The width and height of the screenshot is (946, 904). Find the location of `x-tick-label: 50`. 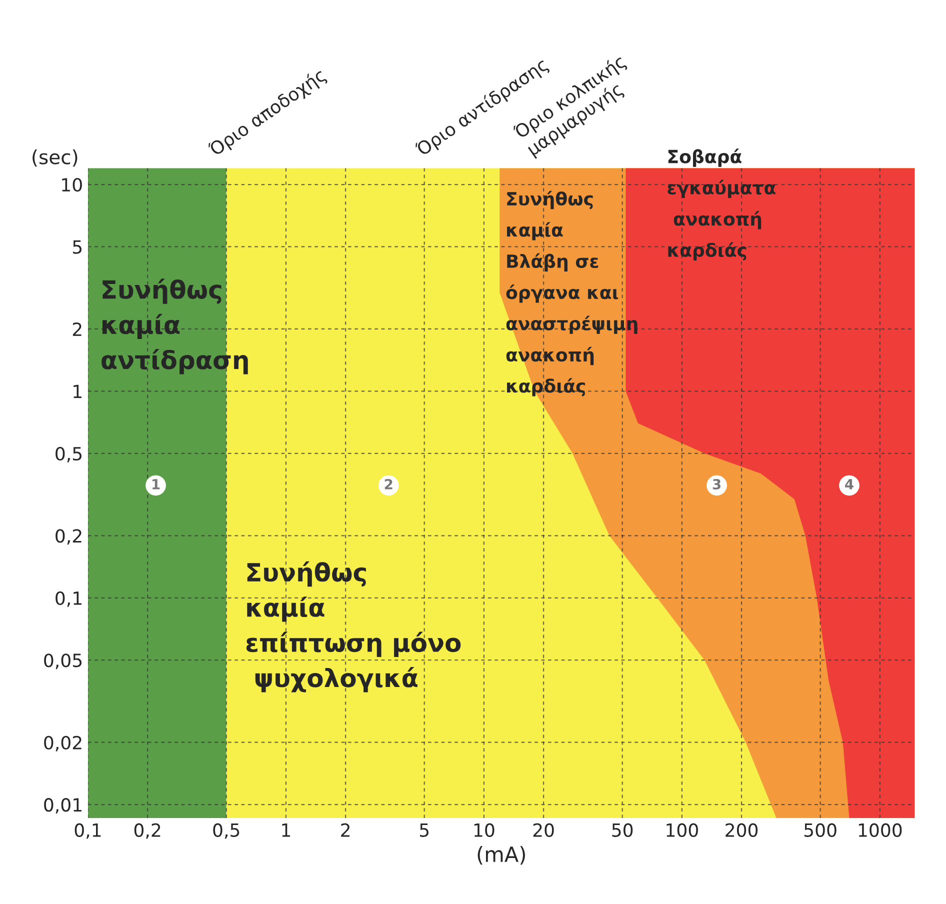

x-tick-label: 50 is located at coordinates (622, 830).